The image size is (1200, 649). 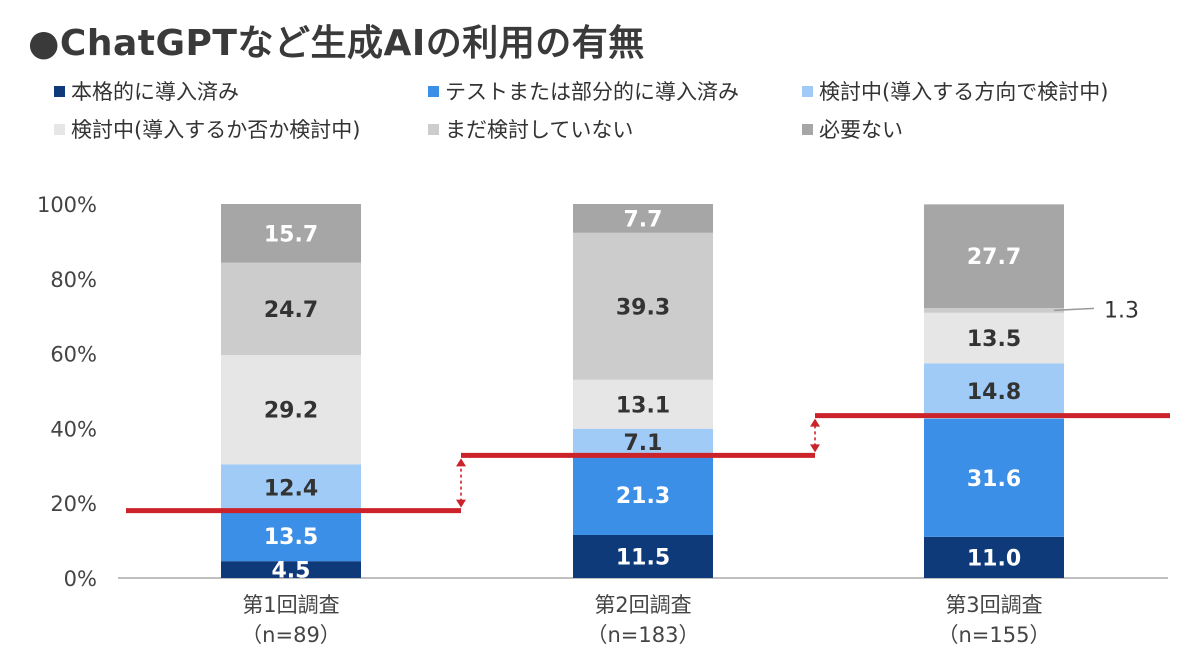 I want to click on legend-label: 検討中(導入する方向で検討中), so click(x=964, y=92).